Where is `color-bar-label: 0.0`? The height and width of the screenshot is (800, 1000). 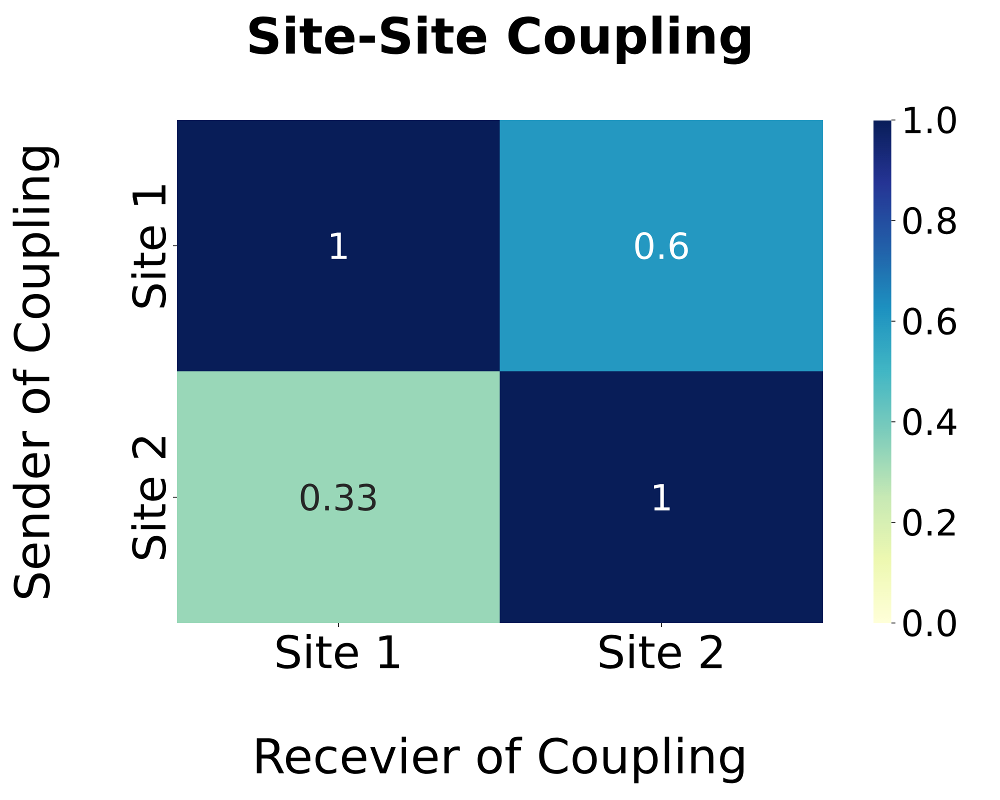 color-bar-label: 0.0 is located at coordinates (929, 623).